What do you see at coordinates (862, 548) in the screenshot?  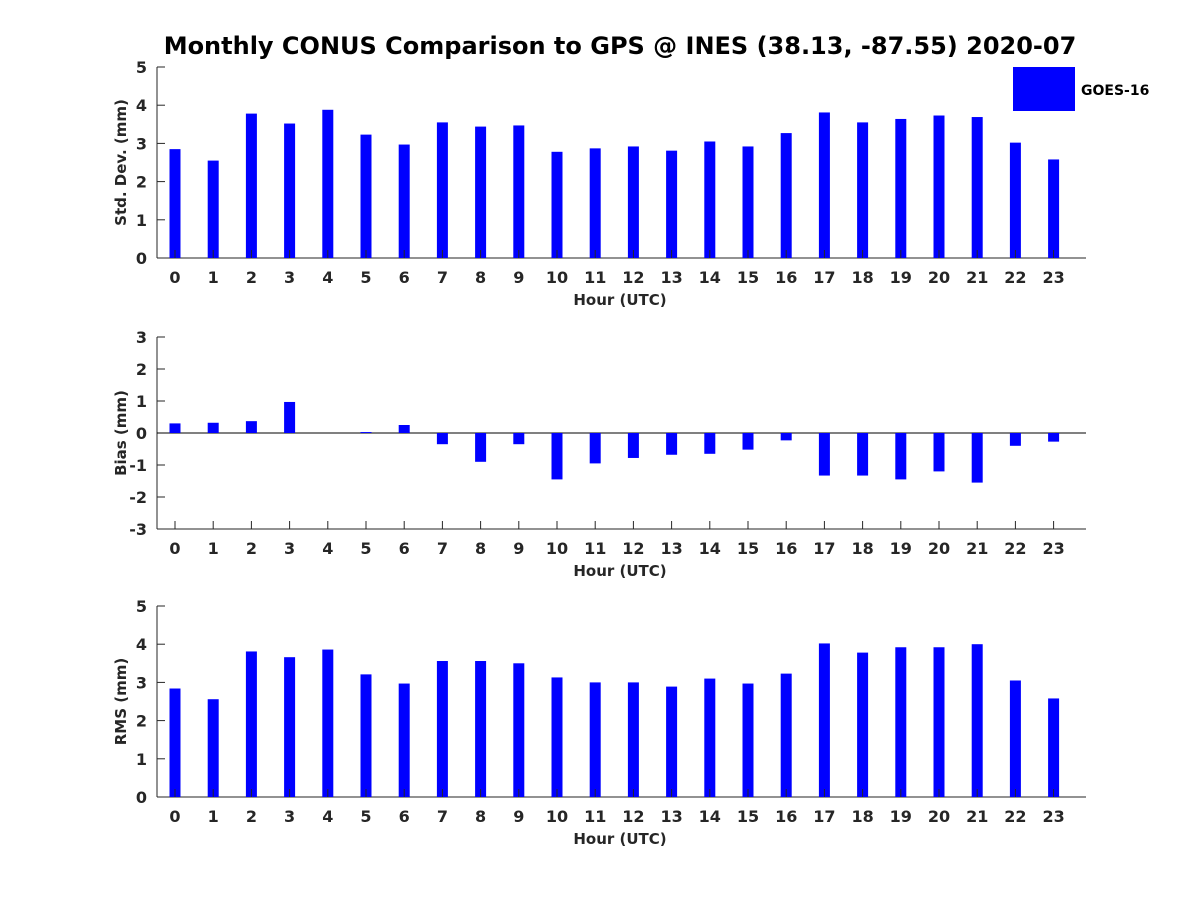 I see `bias-xtick-label: 18` at bounding box center [862, 548].